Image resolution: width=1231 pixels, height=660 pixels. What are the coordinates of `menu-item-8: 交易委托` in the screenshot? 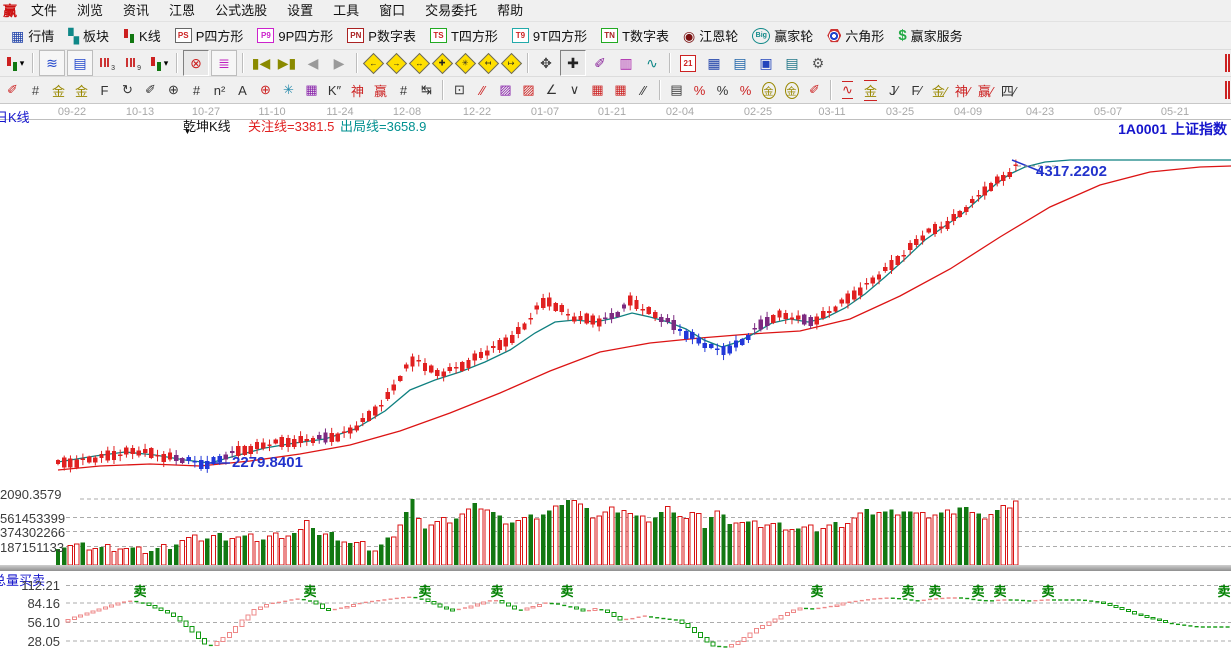 It's located at (451, 10).